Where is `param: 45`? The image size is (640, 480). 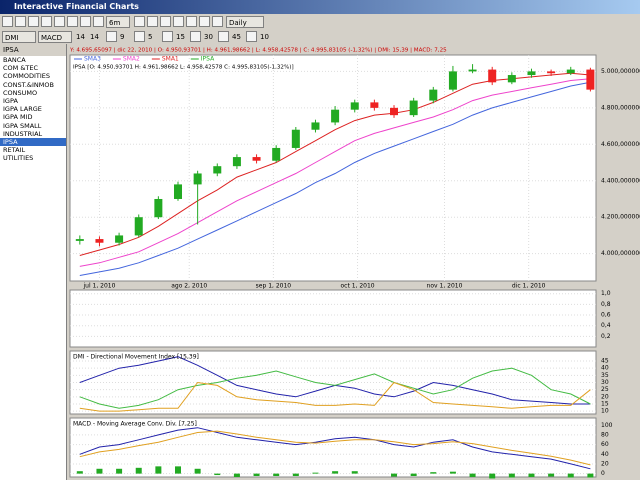
param: 45 is located at coordinates (236, 37).